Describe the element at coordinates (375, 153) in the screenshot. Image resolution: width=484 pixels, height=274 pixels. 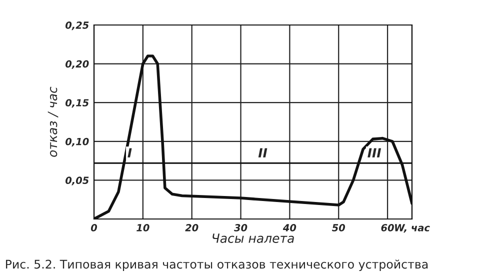
I see `annotation: III` at that location.